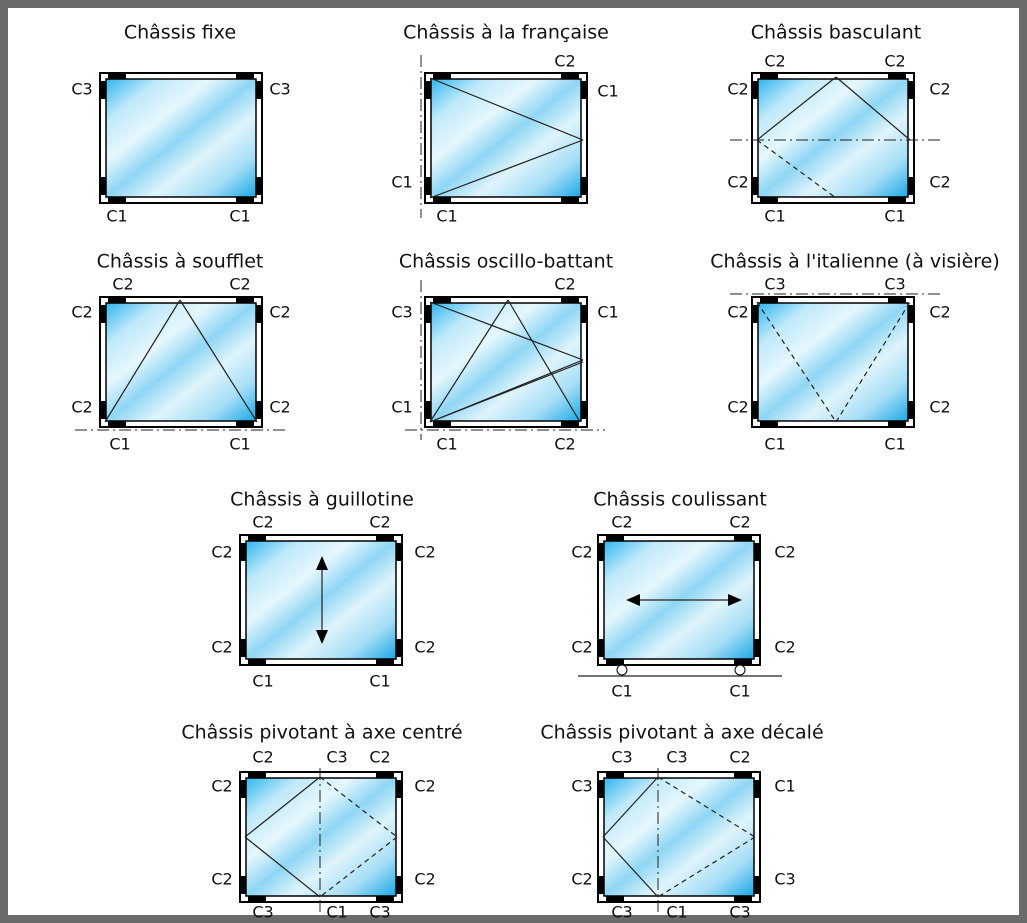  Describe the element at coordinates (180, 33) in the screenshot. I see `diagram-title: Châssis fixe` at that location.